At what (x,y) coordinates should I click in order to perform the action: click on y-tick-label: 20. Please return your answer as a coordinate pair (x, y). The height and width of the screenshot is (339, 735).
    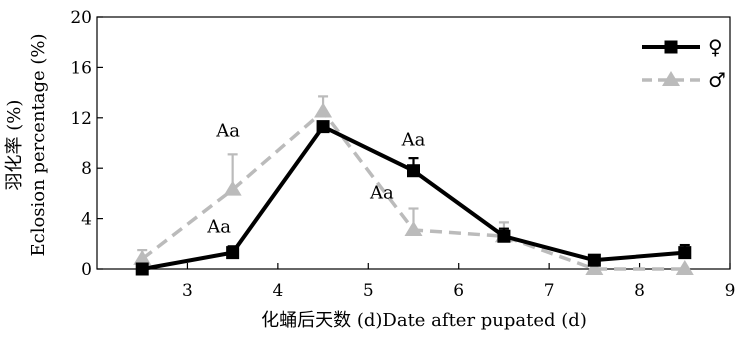
    Looking at the image, I should click on (81, 18).